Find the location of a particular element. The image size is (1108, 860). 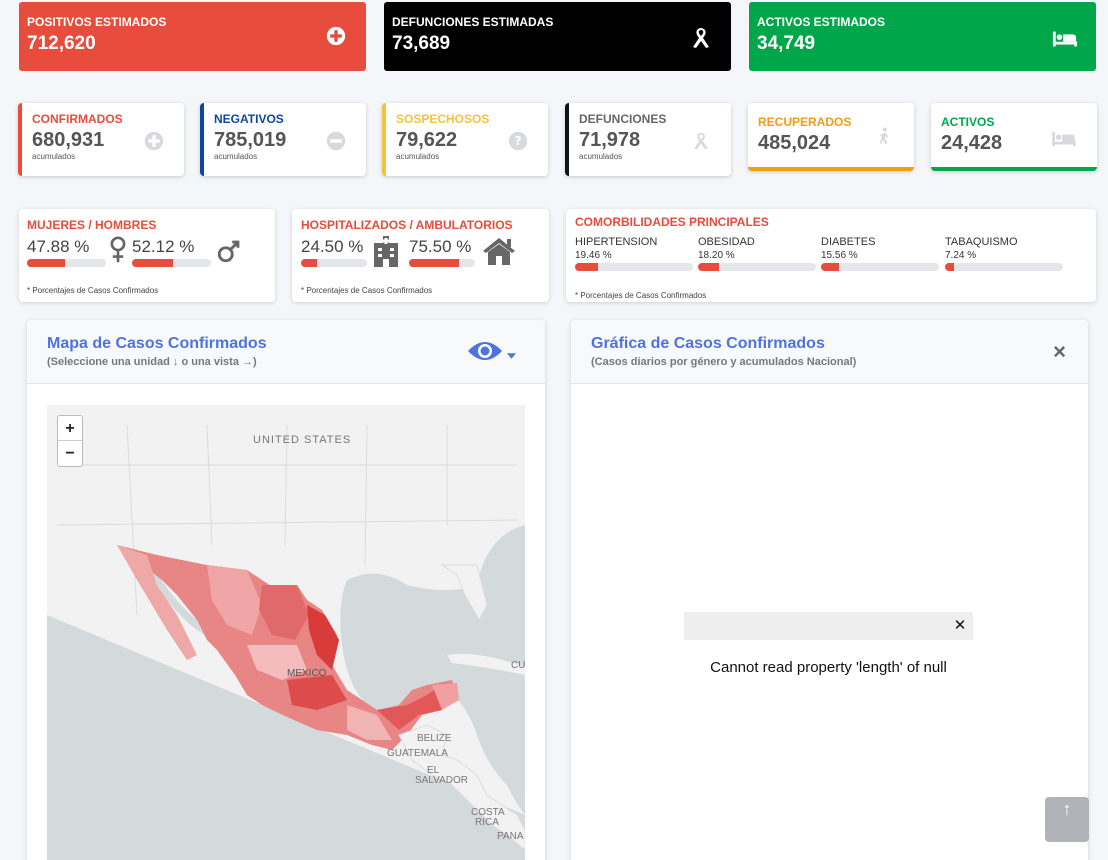

men-bar-fill is located at coordinates (153, 263).